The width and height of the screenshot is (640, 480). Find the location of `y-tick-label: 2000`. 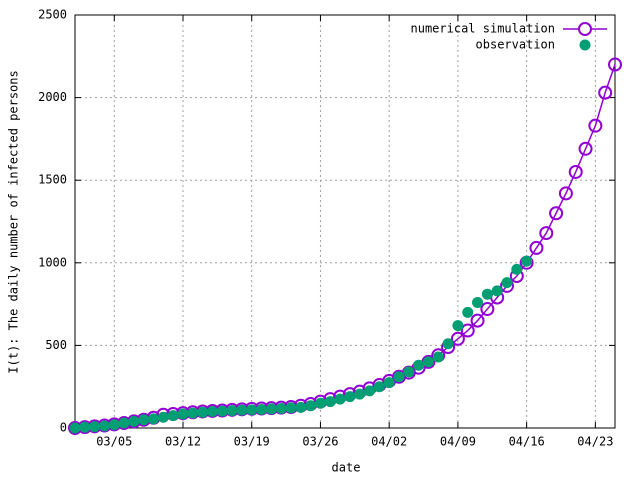

y-tick-label: 2000 is located at coordinates (52, 97).